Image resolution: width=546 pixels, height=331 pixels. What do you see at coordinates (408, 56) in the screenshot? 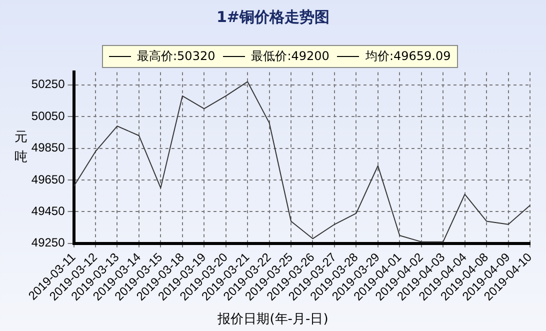
I see `text: 均价:49659.09` at bounding box center [408, 56].